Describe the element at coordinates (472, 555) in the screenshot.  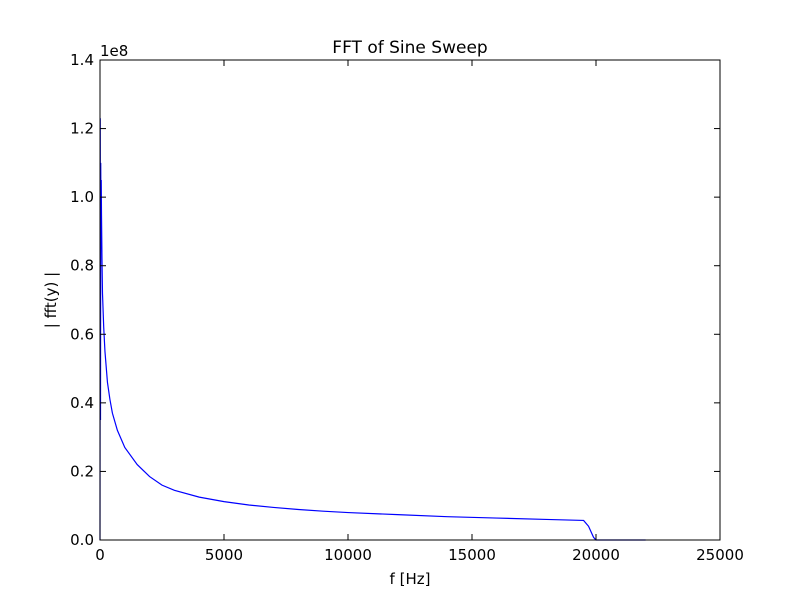
I see `x-tick-label: 15000` at that location.